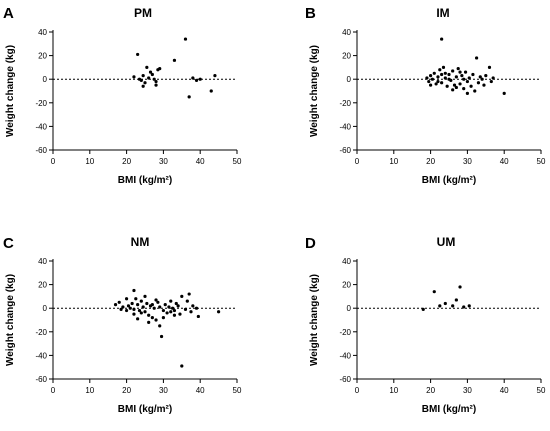  What do you see at coordinates (42, 285) in the screenshot?
I see `y-tick-label: 20` at bounding box center [42, 285].